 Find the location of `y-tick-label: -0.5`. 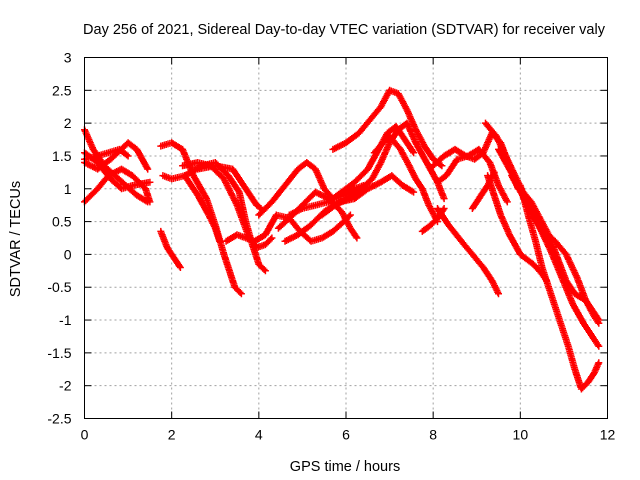

y-tick-label: -0.5 is located at coordinates (59, 287).